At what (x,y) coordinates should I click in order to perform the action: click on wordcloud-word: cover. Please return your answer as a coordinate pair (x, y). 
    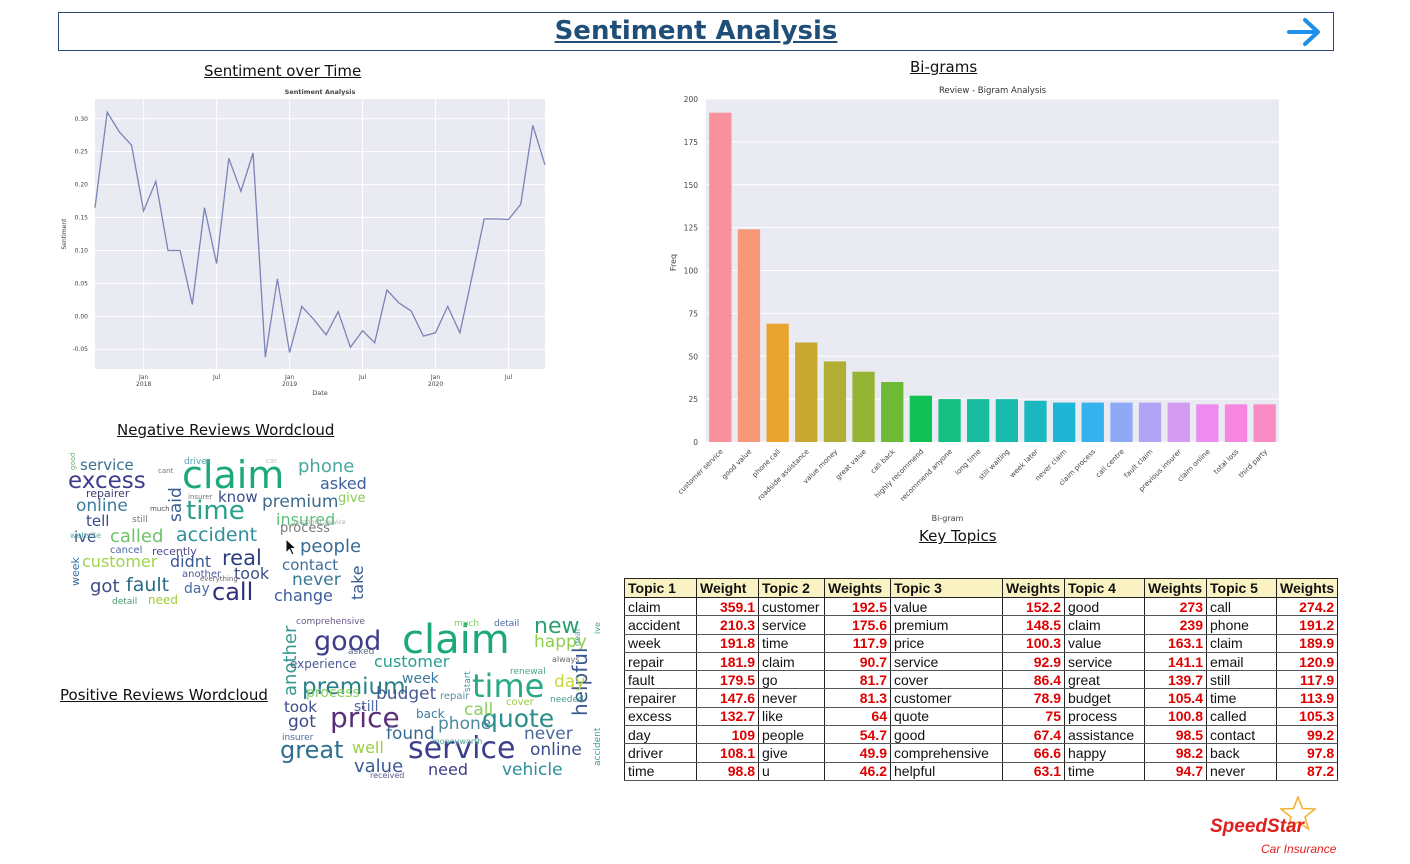
    Looking at the image, I should click on (520, 702).